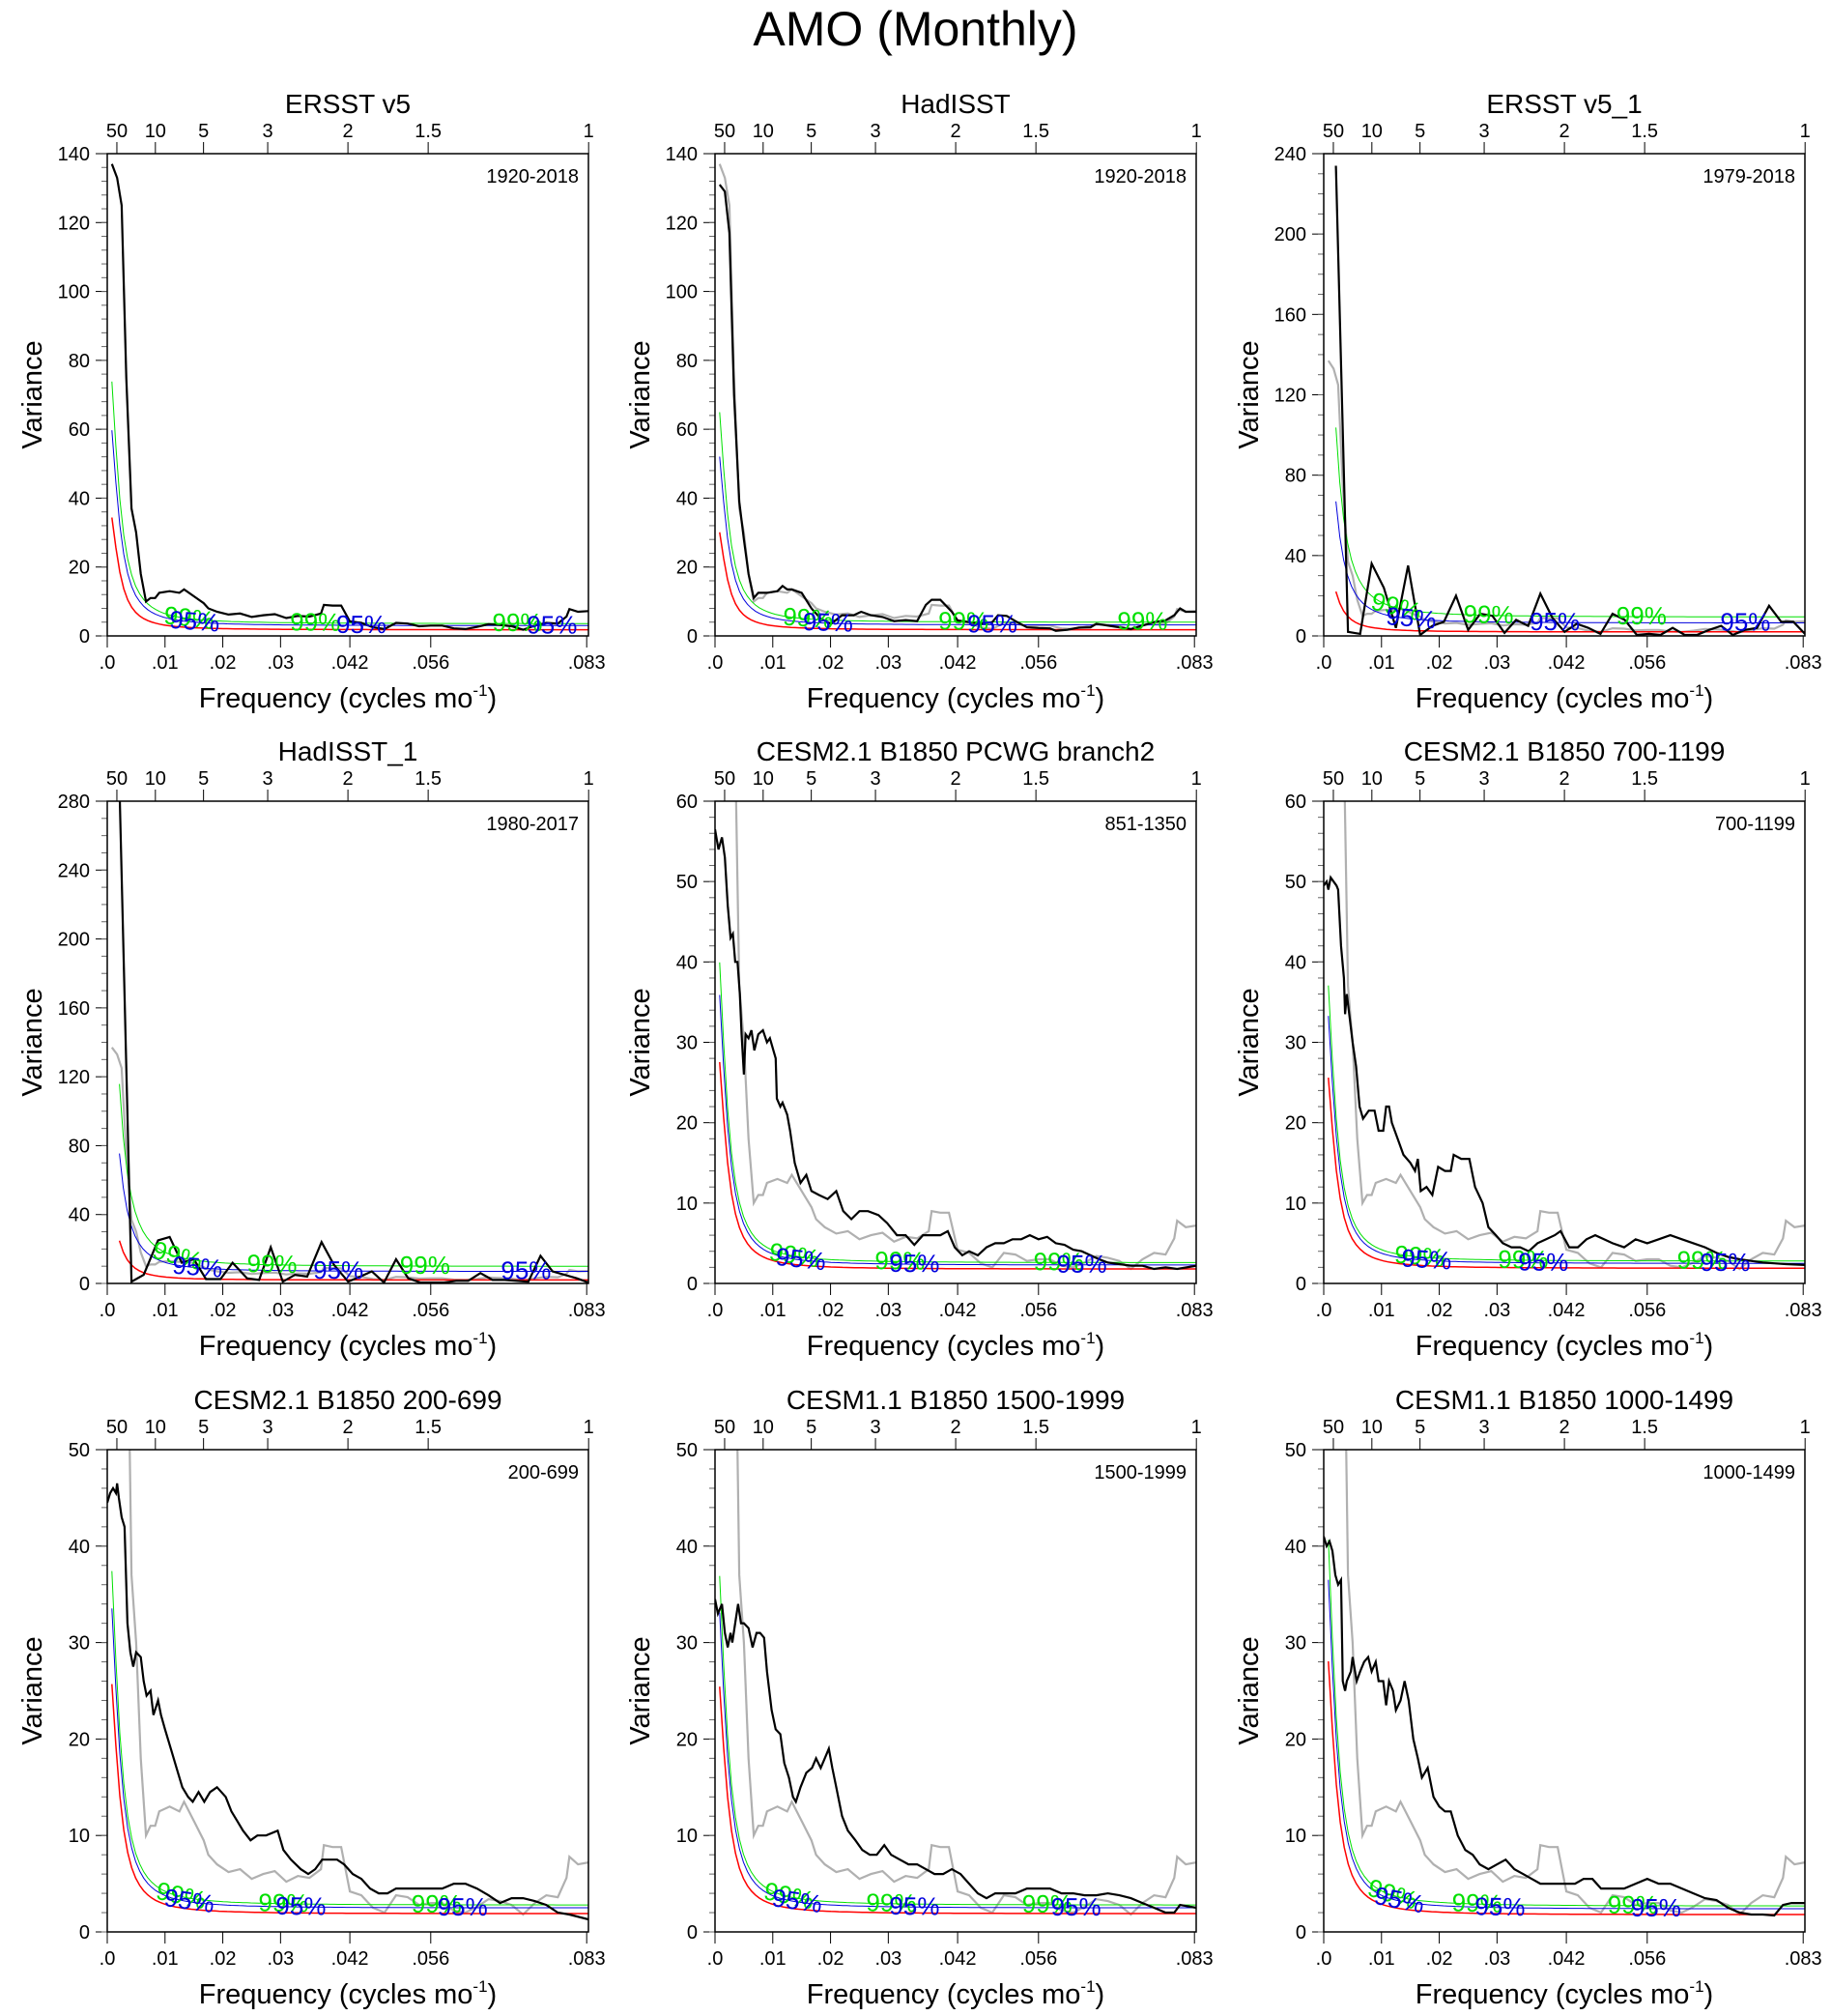 The height and width of the screenshot is (2016, 1831). I want to click on y-tick-label: 50, so click(79, 1451).